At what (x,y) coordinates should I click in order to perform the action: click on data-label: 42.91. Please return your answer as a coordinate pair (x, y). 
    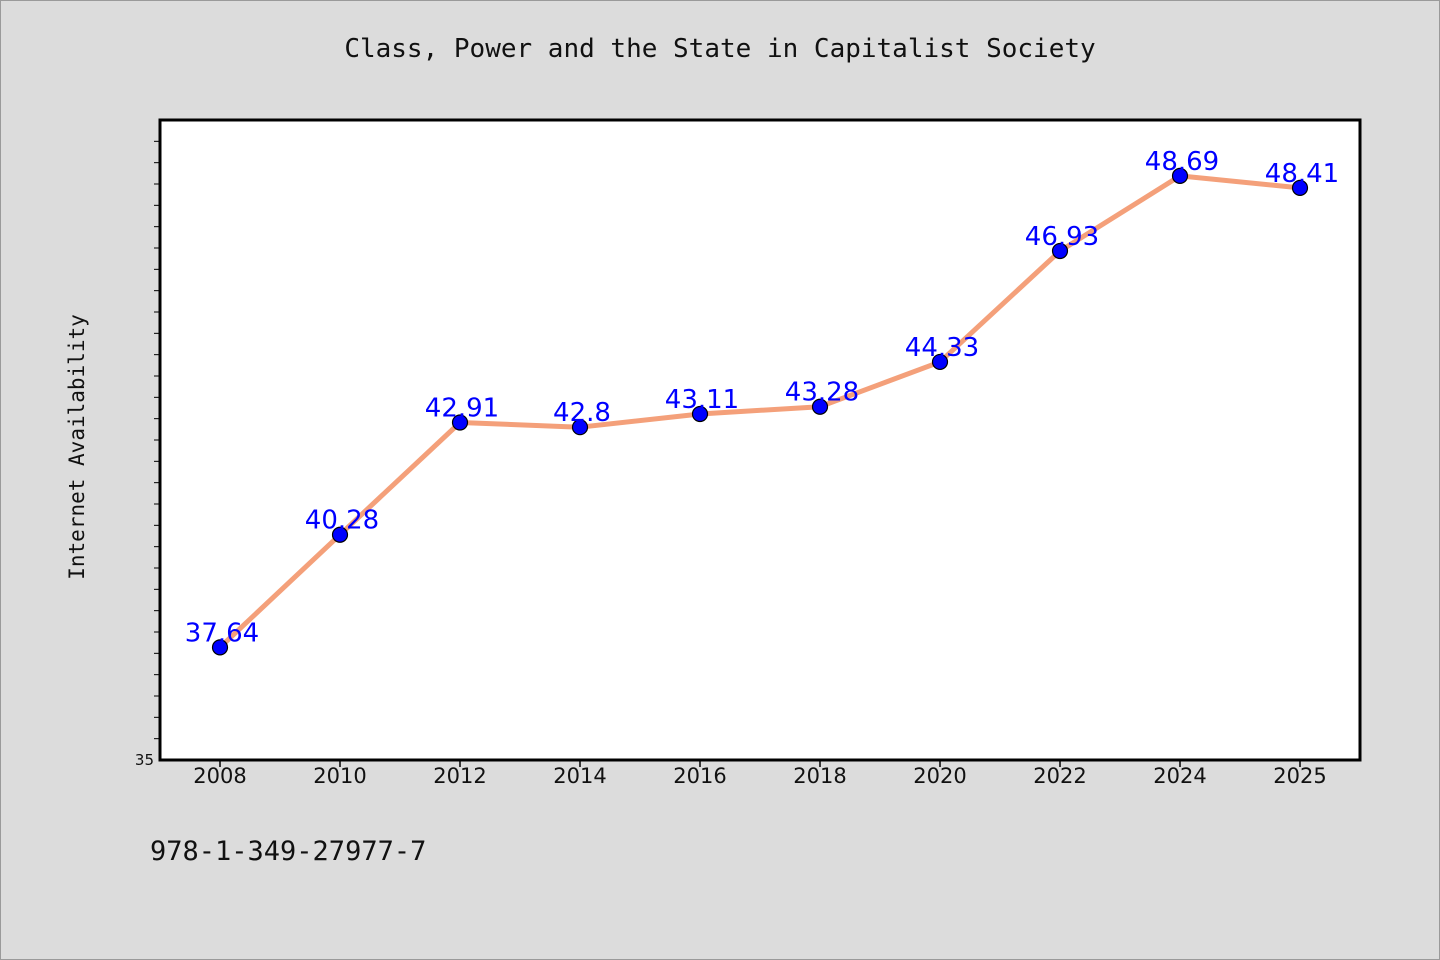
    Looking at the image, I should click on (462, 409).